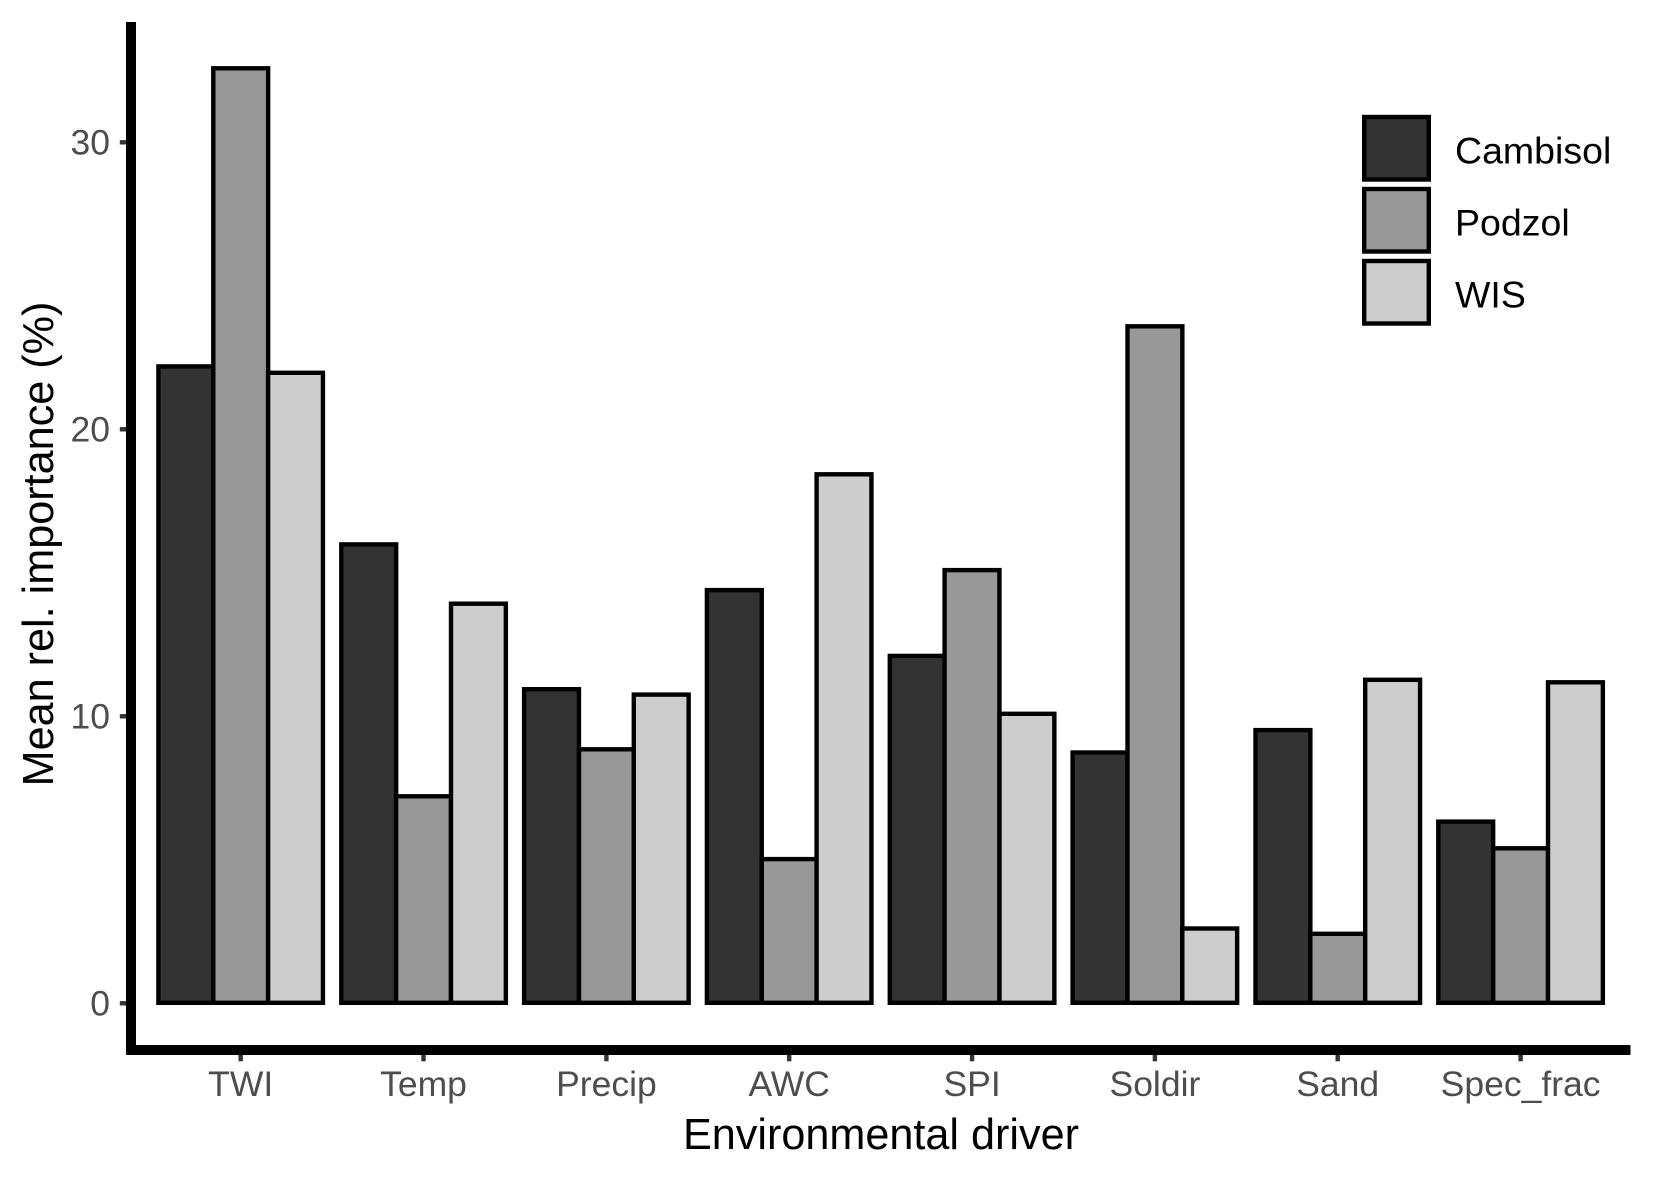 This screenshot has width=1653, height=1181. What do you see at coordinates (100, 1004) in the screenshot?
I see `svg-text: 0` at bounding box center [100, 1004].